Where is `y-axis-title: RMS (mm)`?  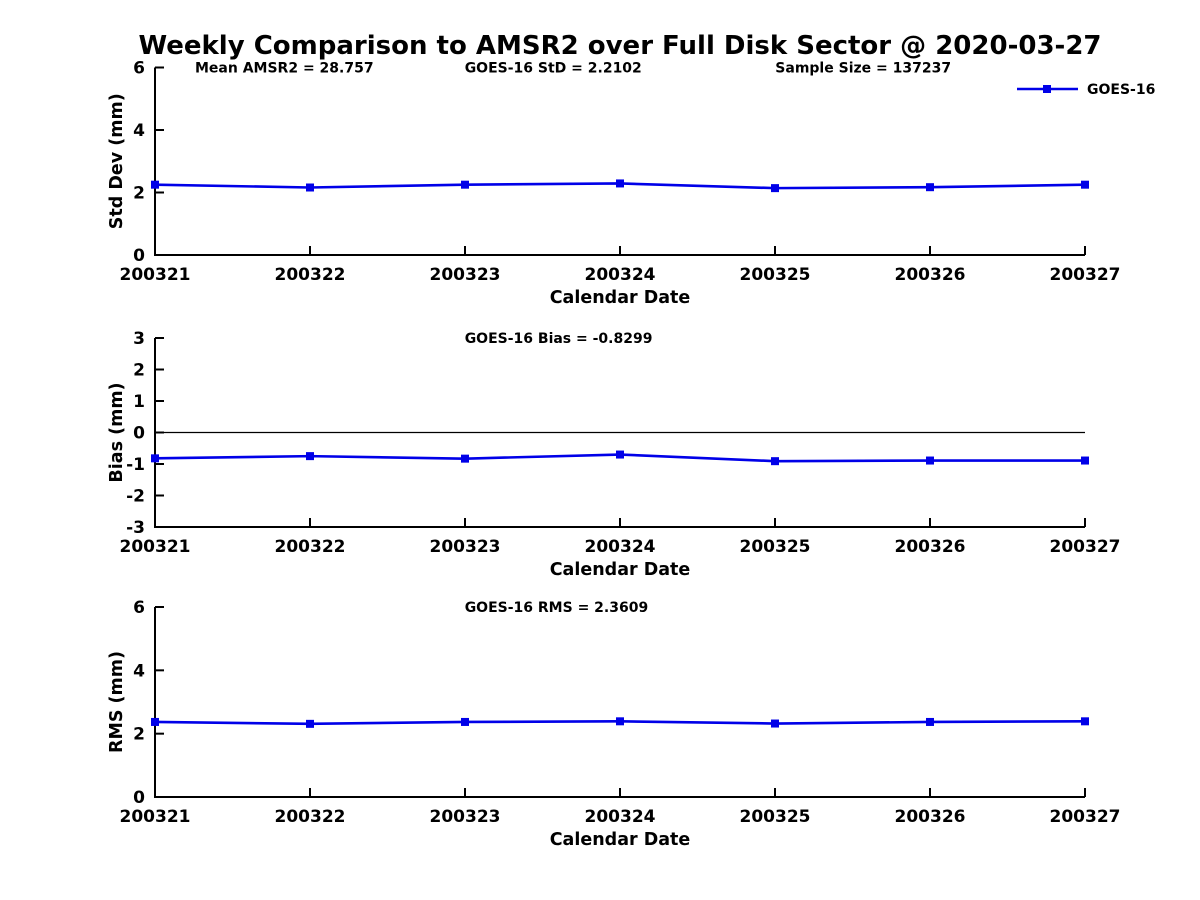
y-axis-title: RMS (mm) is located at coordinates (117, 702).